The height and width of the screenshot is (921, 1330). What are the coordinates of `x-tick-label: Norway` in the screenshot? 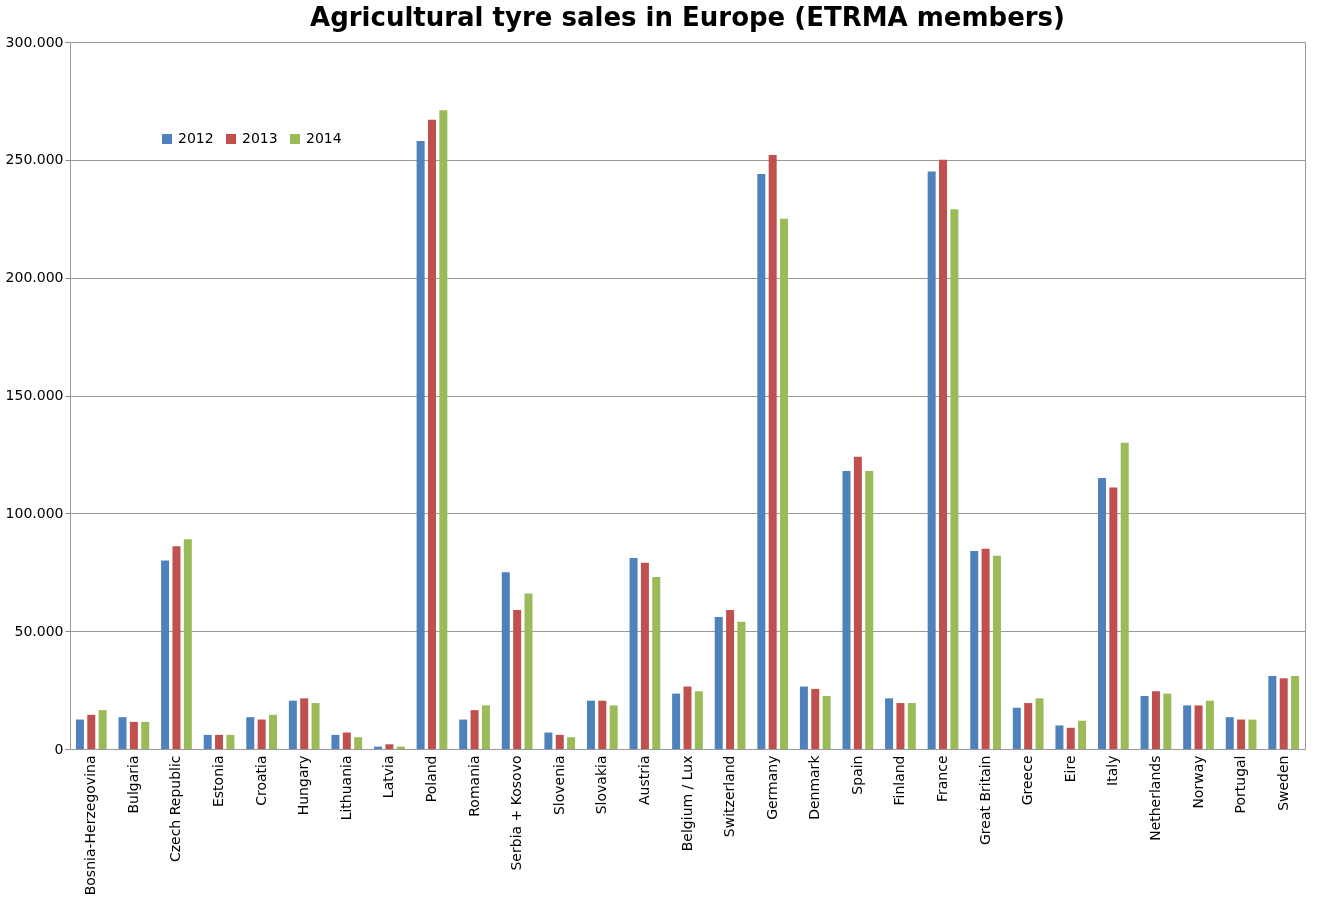 It's located at (1197, 782).